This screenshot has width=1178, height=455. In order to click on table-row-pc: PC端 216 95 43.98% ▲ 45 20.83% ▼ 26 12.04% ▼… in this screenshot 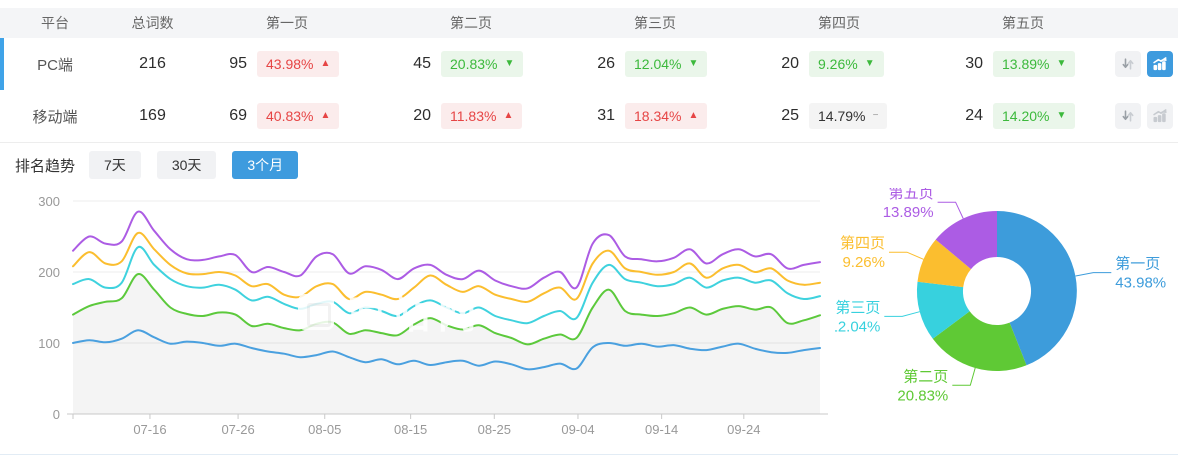, I will do `click(589, 64)`.